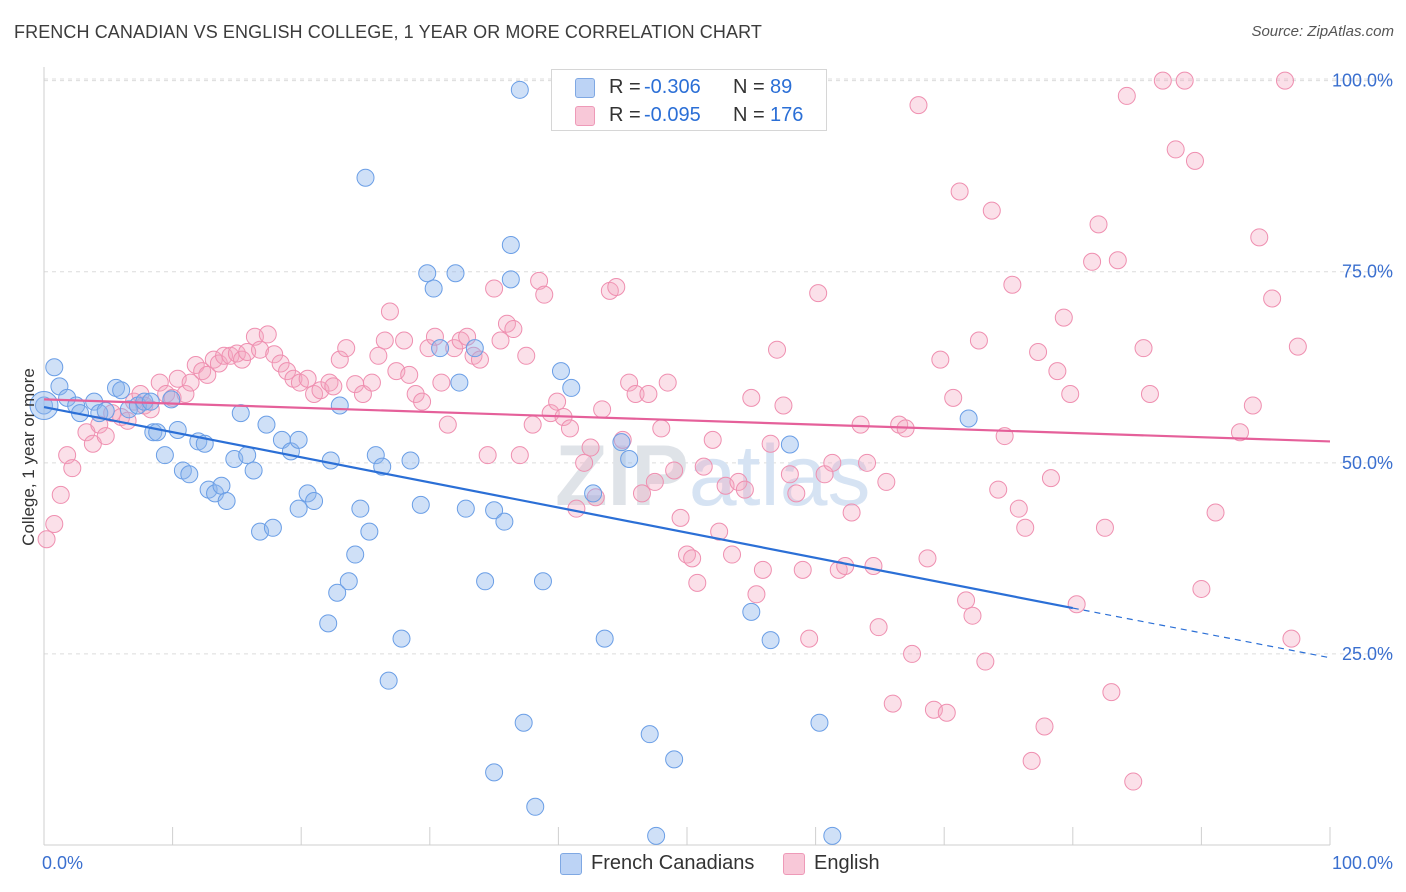 The height and width of the screenshot is (892, 1406). Describe the element at coordinates (1367, 463) in the screenshot. I see `y-tick-label: 50.0%` at that location.